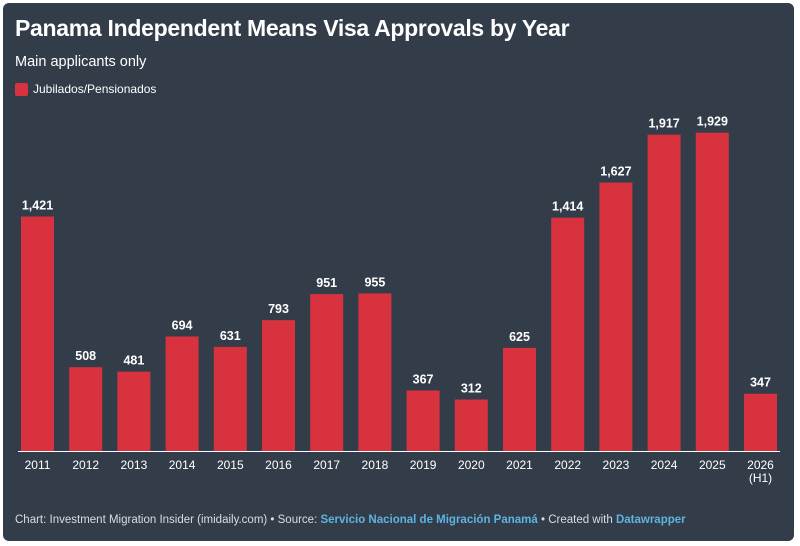  What do you see at coordinates (38, 465) in the screenshot?
I see `x-tick-label: 2011` at bounding box center [38, 465].